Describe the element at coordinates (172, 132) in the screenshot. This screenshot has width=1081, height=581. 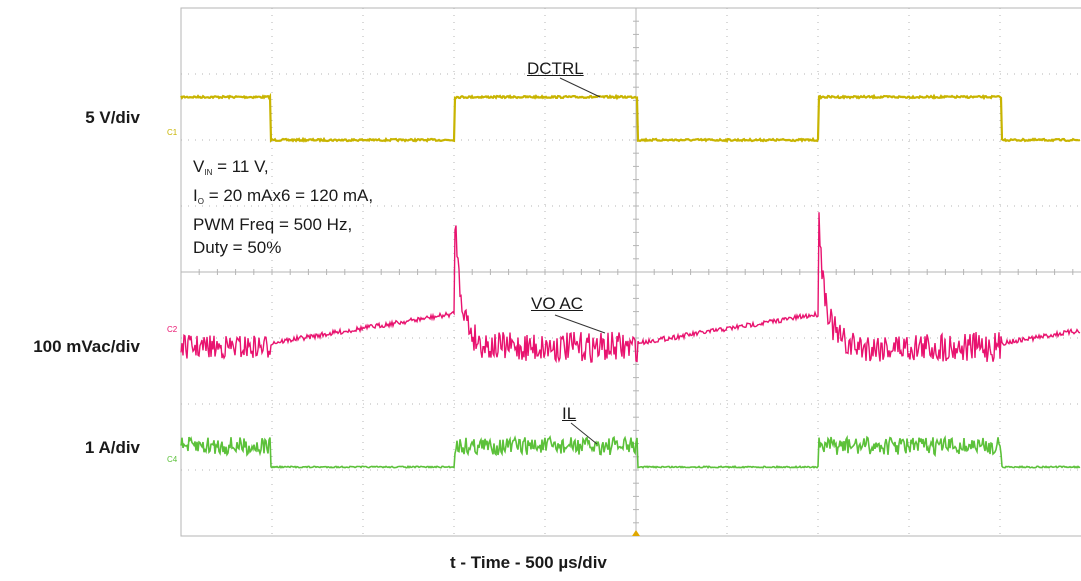
I see `ch1-tag: C1` at that location.